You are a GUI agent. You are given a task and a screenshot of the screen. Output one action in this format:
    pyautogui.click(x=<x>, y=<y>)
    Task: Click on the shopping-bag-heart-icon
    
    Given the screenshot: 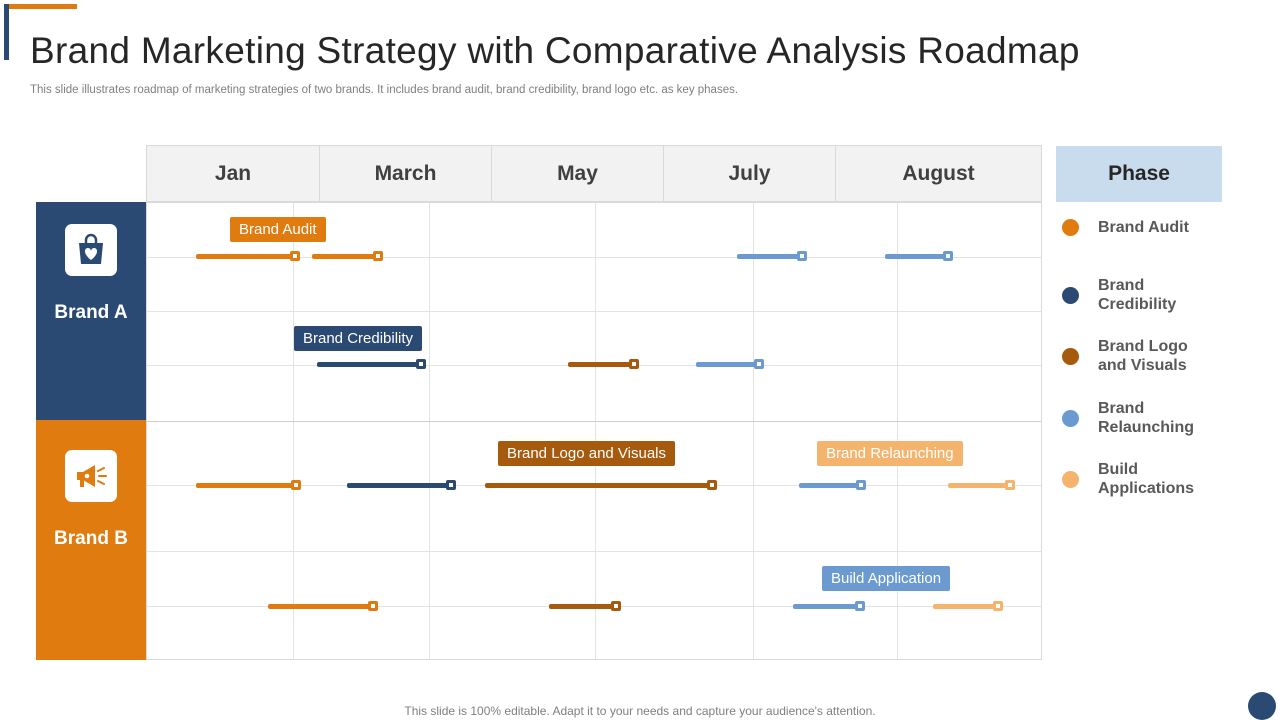 What is the action you would take?
    pyautogui.click(x=91, y=250)
    